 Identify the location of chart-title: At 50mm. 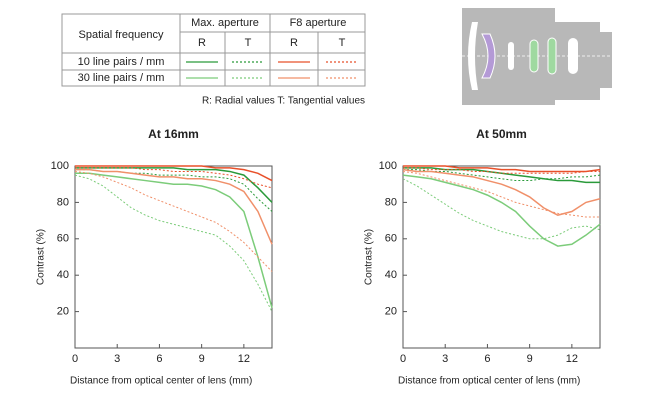
(501, 134).